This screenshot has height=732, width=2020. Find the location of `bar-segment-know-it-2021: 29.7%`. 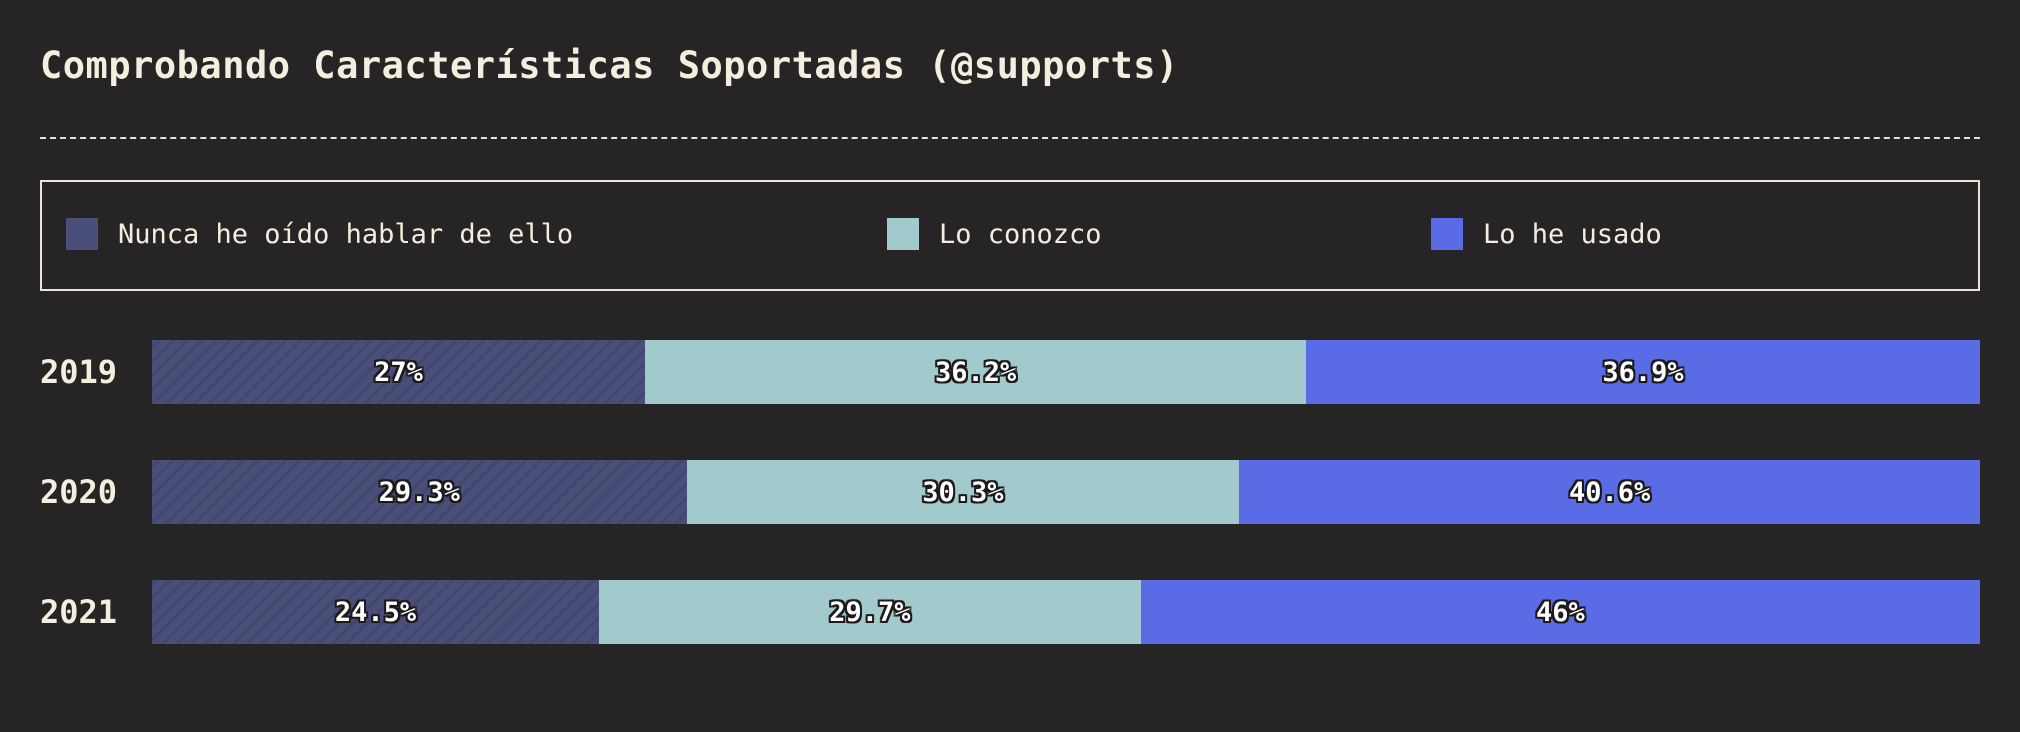

bar-segment-know-it-2021: 29.7% is located at coordinates (869, 612).